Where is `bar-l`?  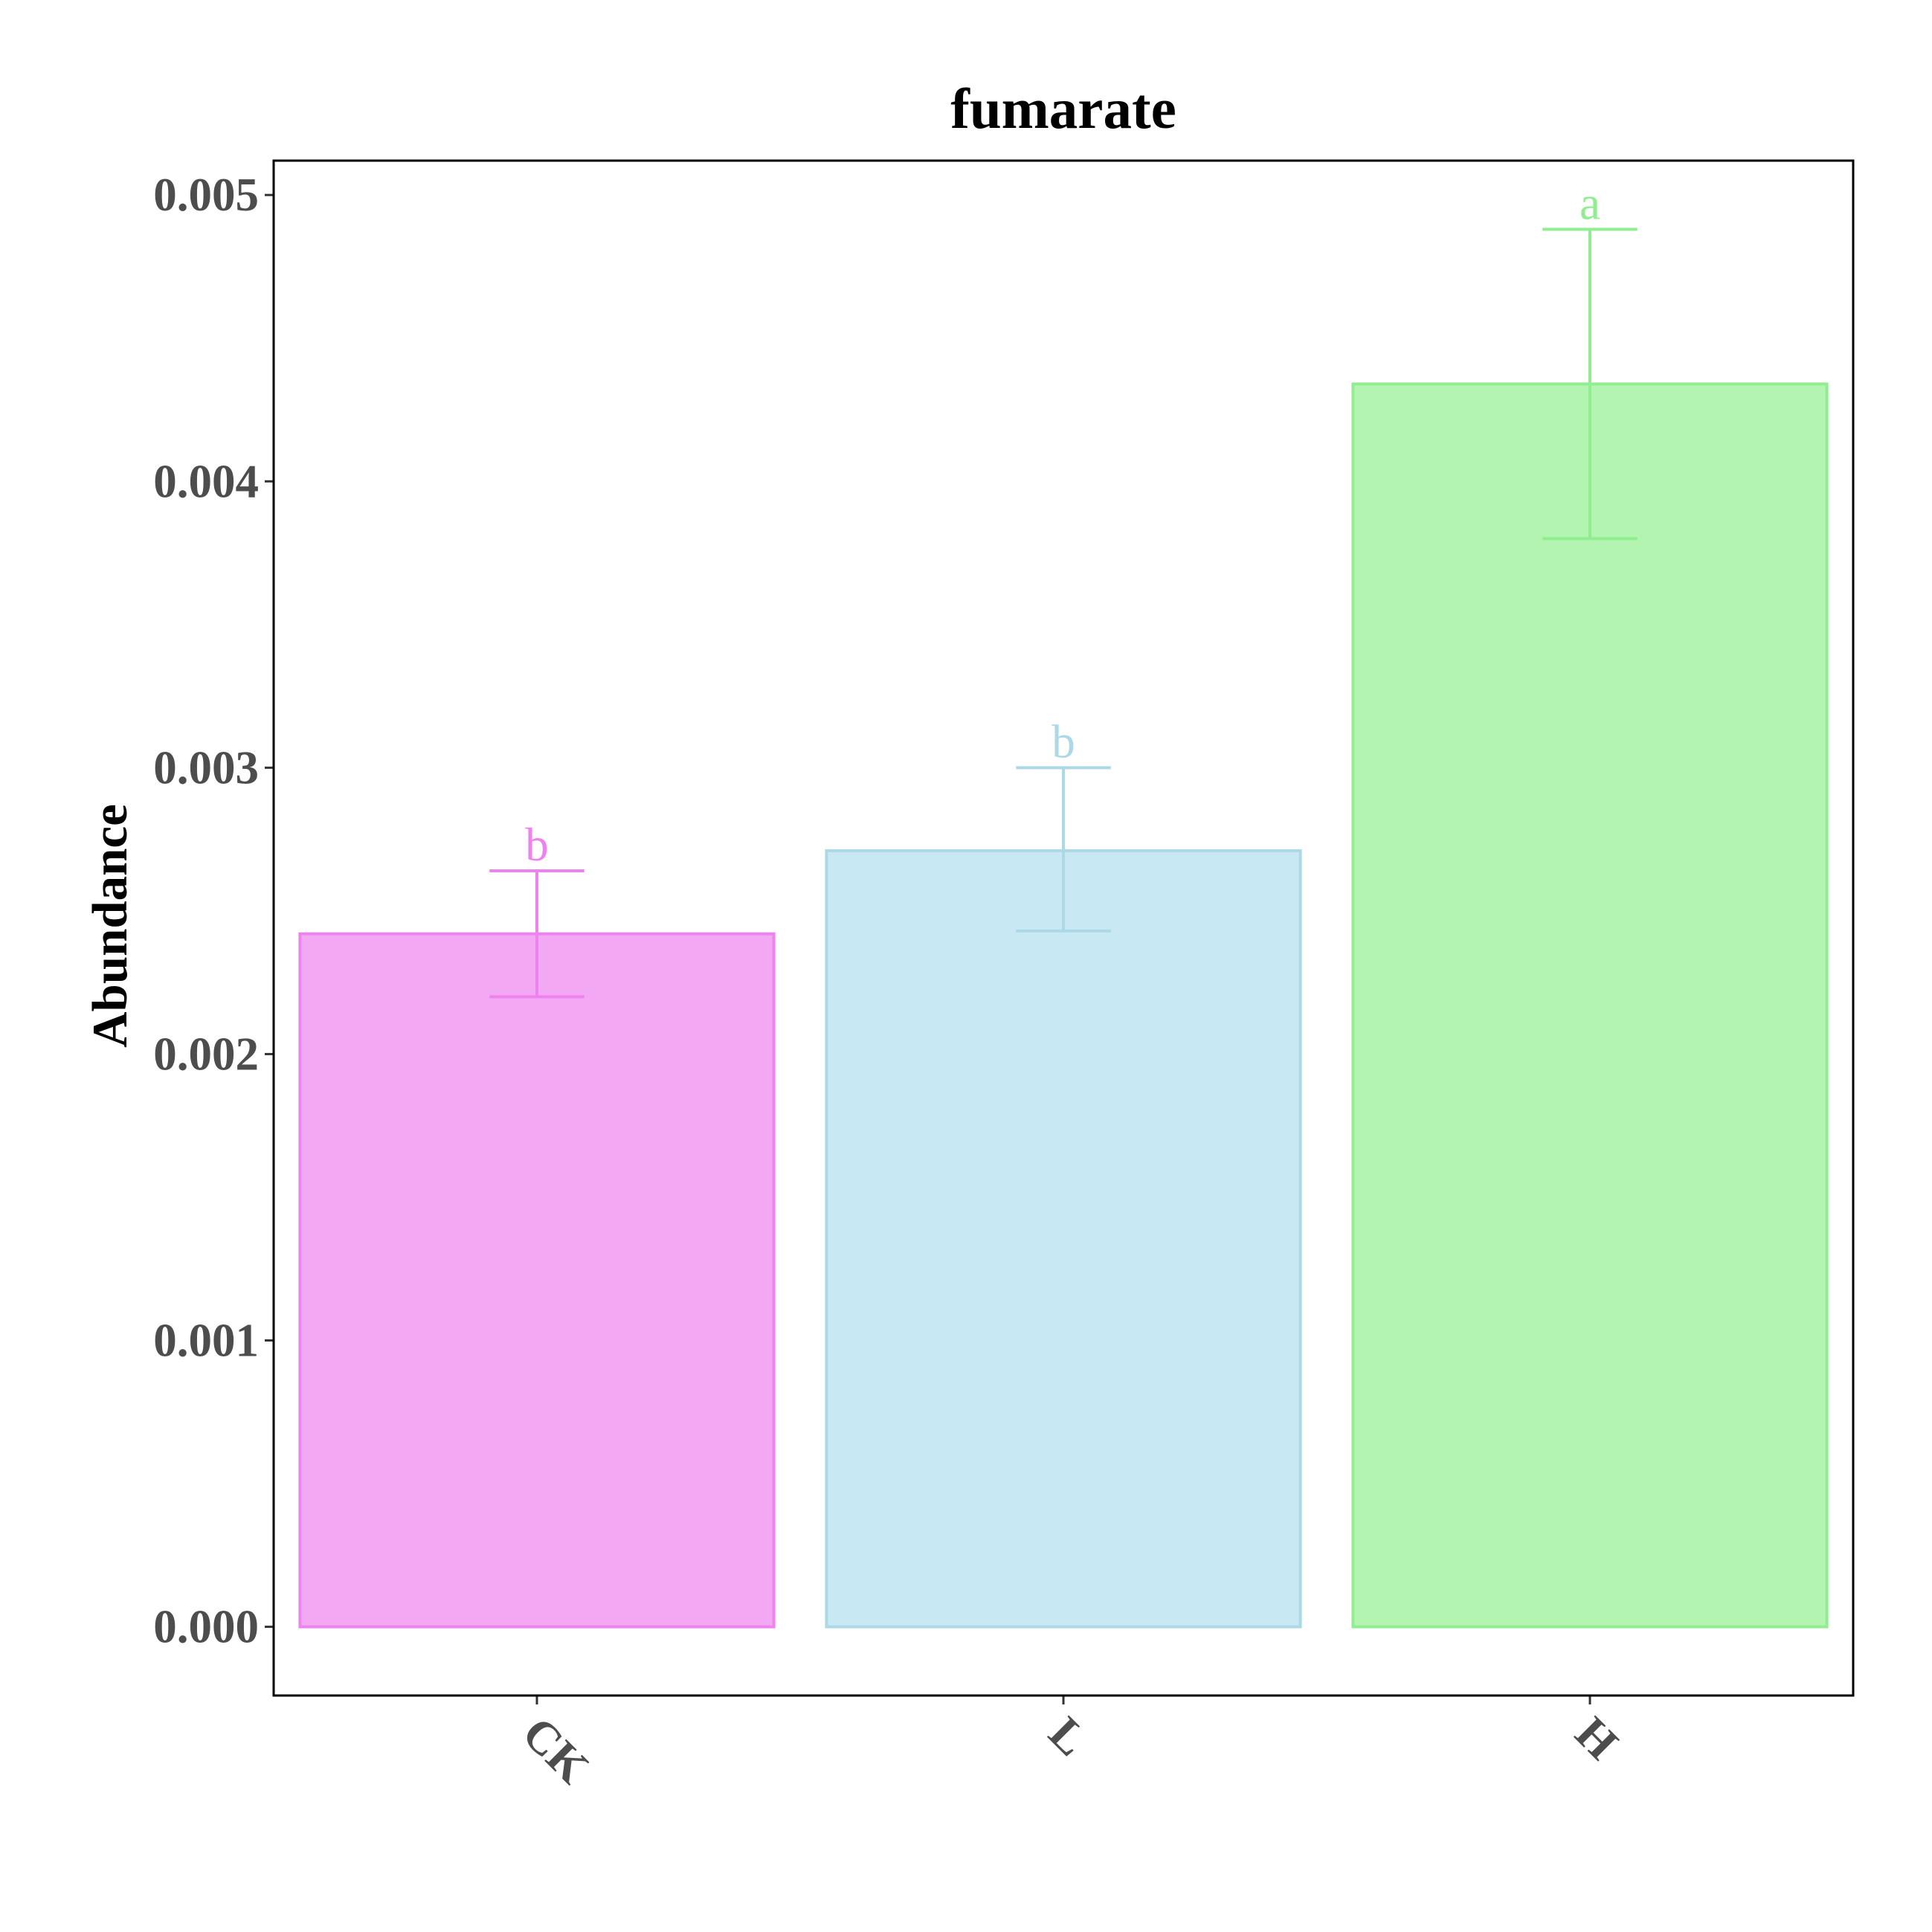
bar-l is located at coordinates (1063, 1239).